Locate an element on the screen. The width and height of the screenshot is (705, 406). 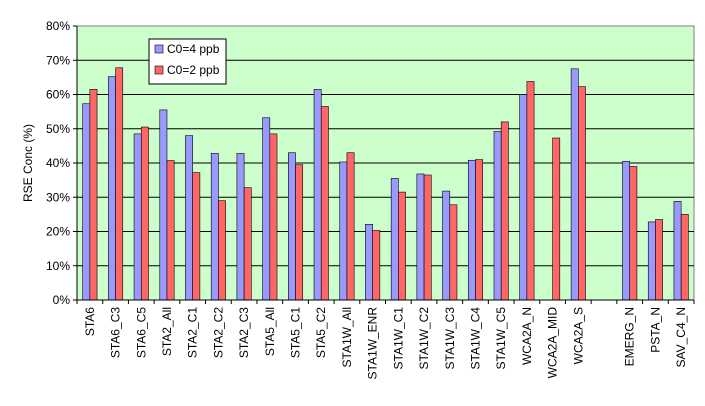
y-tick-label: 80% is located at coordinates (58, 26).